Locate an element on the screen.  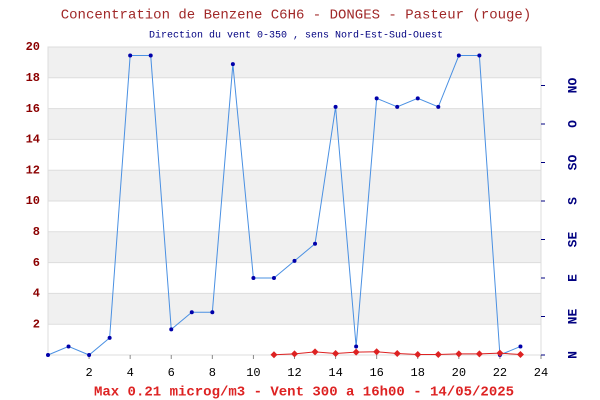
x-tick-label: 12 is located at coordinates (294, 373).